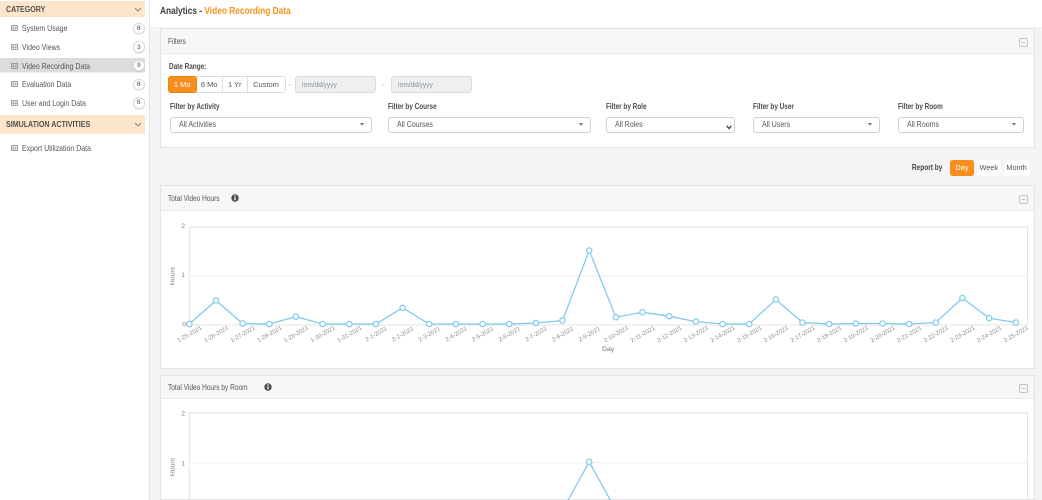  What do you see at coordinates (989, 334) in the screenshot?
I see `svg-text: 2-24-2021` at bounding box center [989, 334].